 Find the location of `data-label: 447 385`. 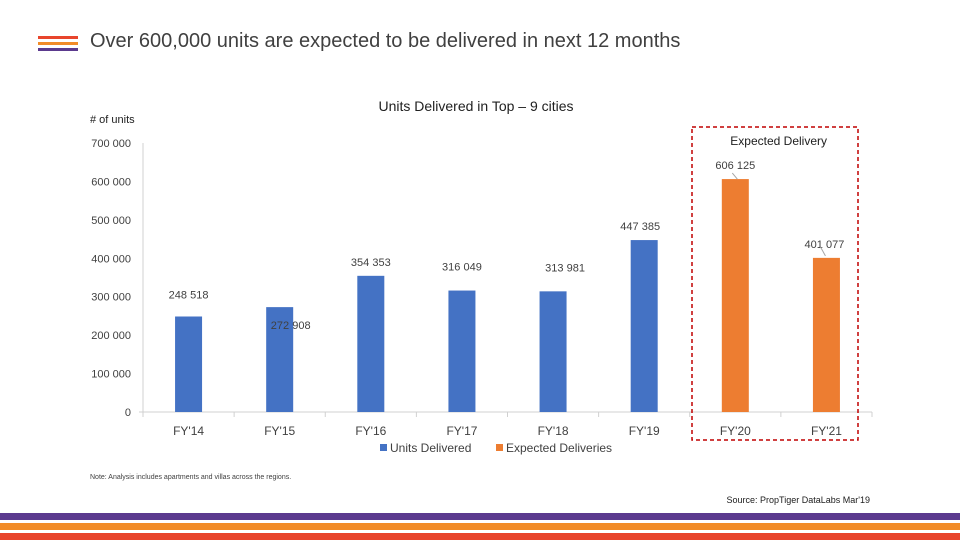

data-label: 447 385 is located at coordinates (640, 227).